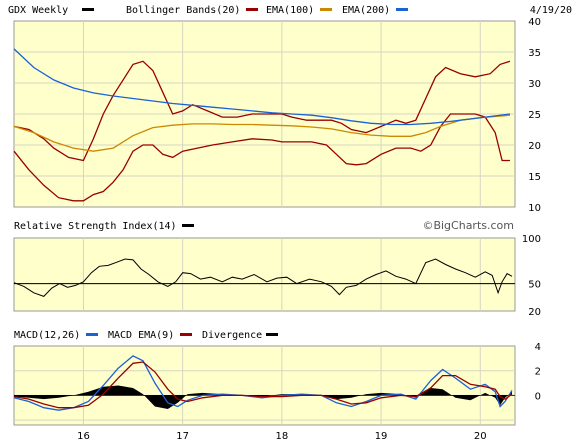 Image resolution: width=579 pixels, height=444 pixels. Describe the element at coordinates (551, 10) in the screenshot. I see `chart-date: 4/19/20` at that location.